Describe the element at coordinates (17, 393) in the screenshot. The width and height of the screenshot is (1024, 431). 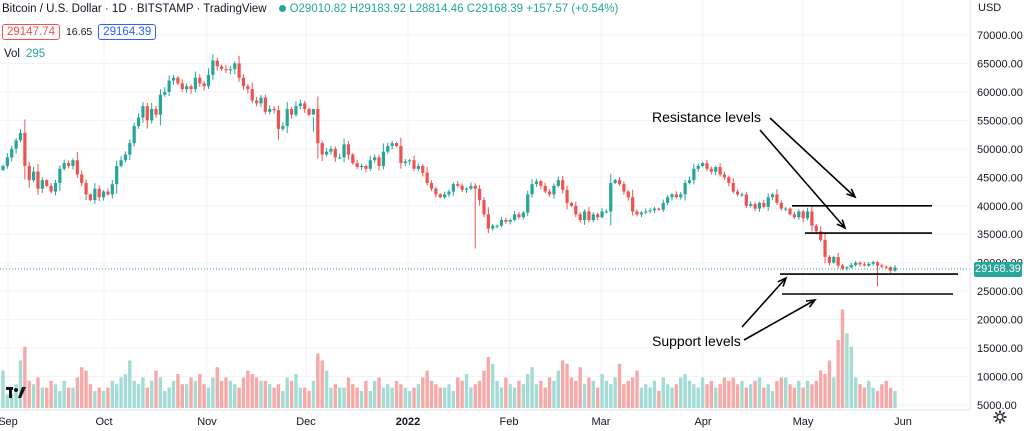
I see `tradingview-logo-icon` at that location.